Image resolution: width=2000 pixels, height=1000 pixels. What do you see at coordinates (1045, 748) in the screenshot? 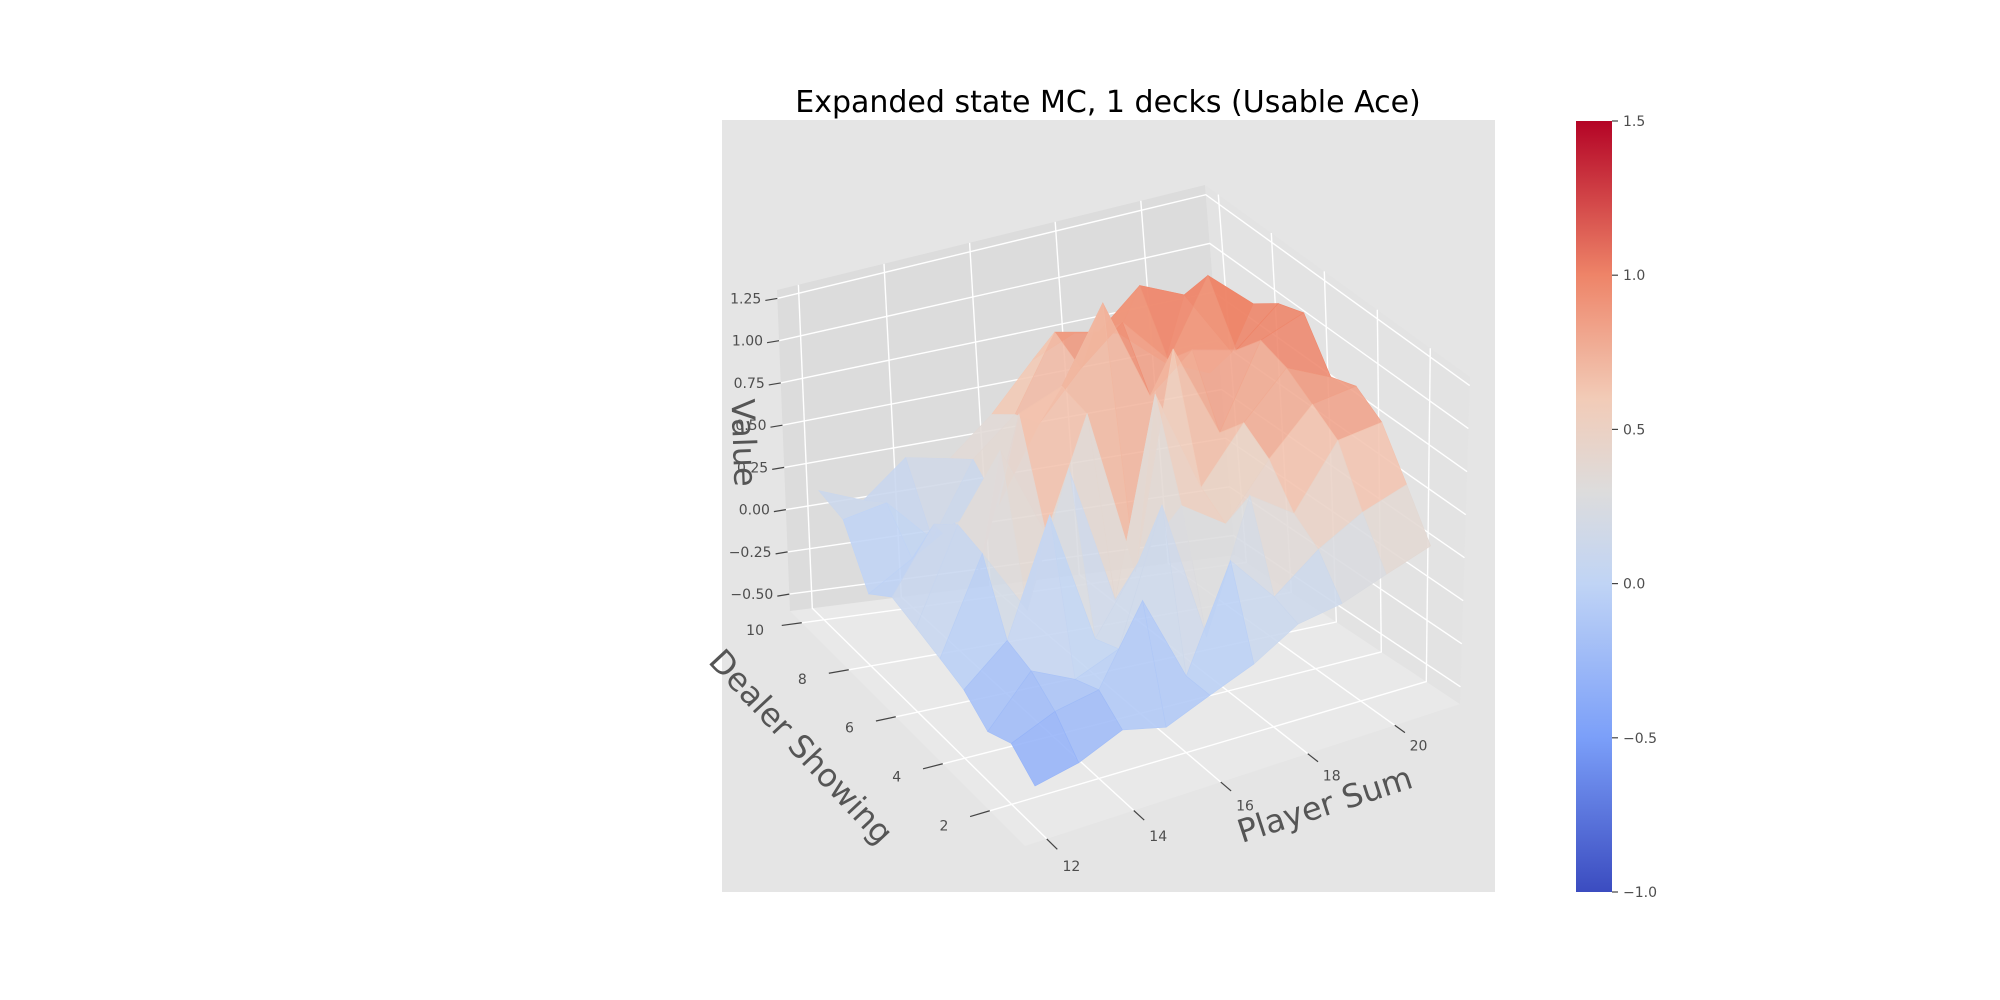
I see `surface-face` at bounding box center [1045, 748].